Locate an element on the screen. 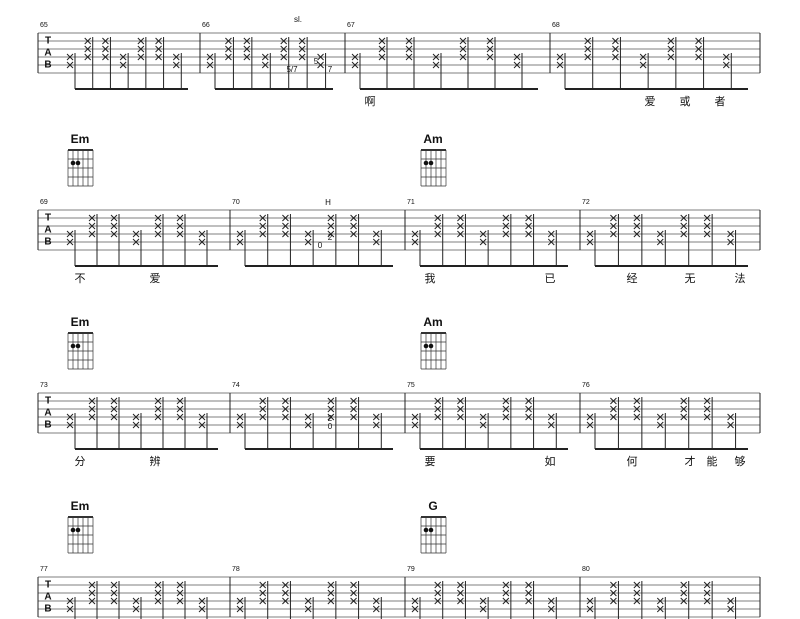 This screenshot has height=619, width=800. measure-number: 72 is located at coordinates (586, 202).